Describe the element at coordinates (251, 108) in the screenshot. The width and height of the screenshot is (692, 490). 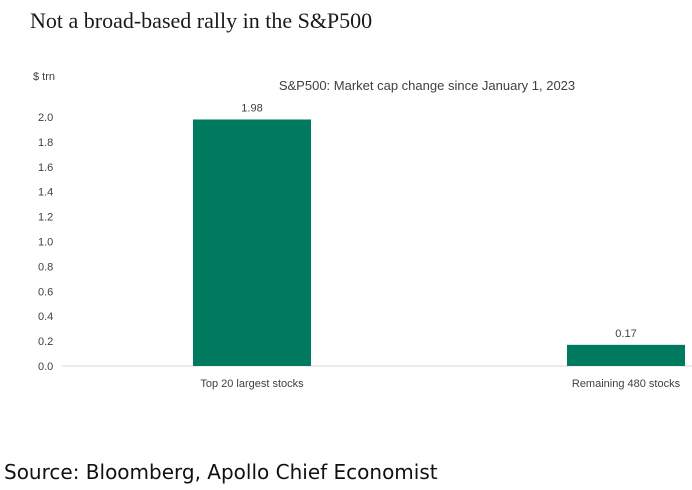
I see `data-label: 1.98` at that location.